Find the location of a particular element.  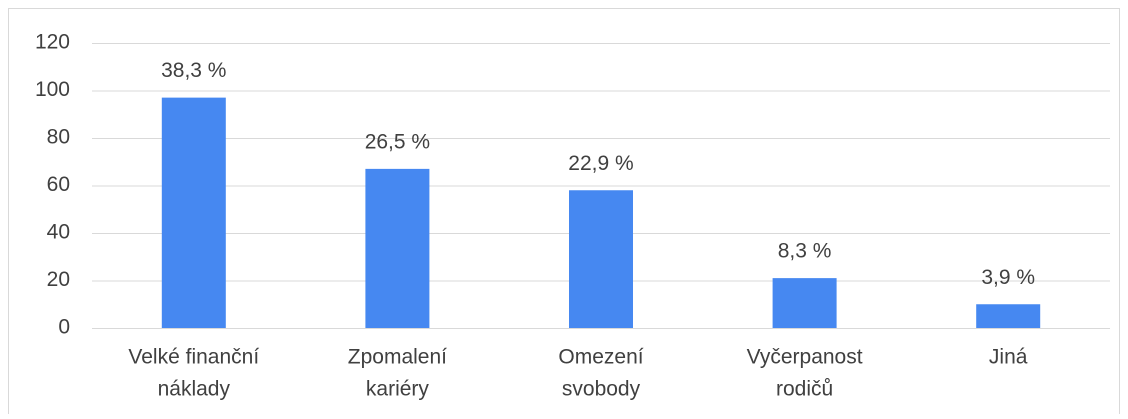

x-tick-label: svobody is located at coordinates (601, 389).